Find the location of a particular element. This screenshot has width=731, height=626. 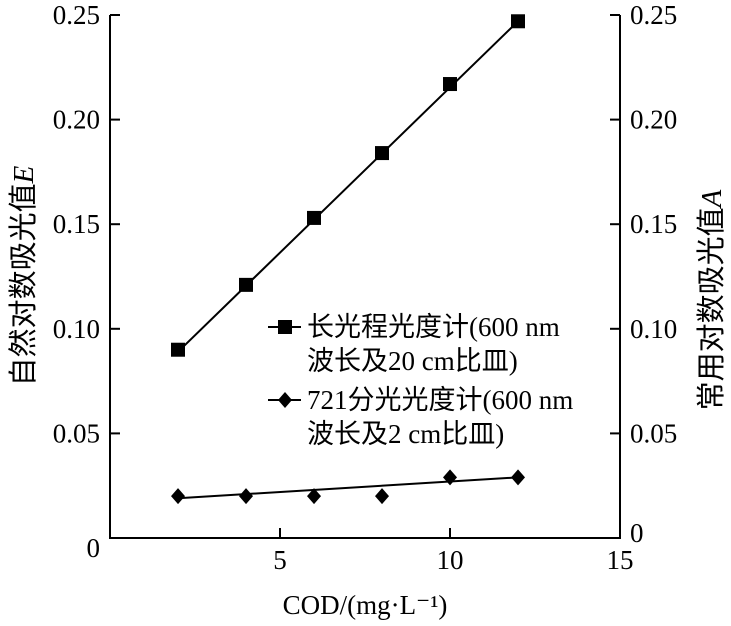

y-left-tick-label: 0.25 is located at coordinates (76, 15).